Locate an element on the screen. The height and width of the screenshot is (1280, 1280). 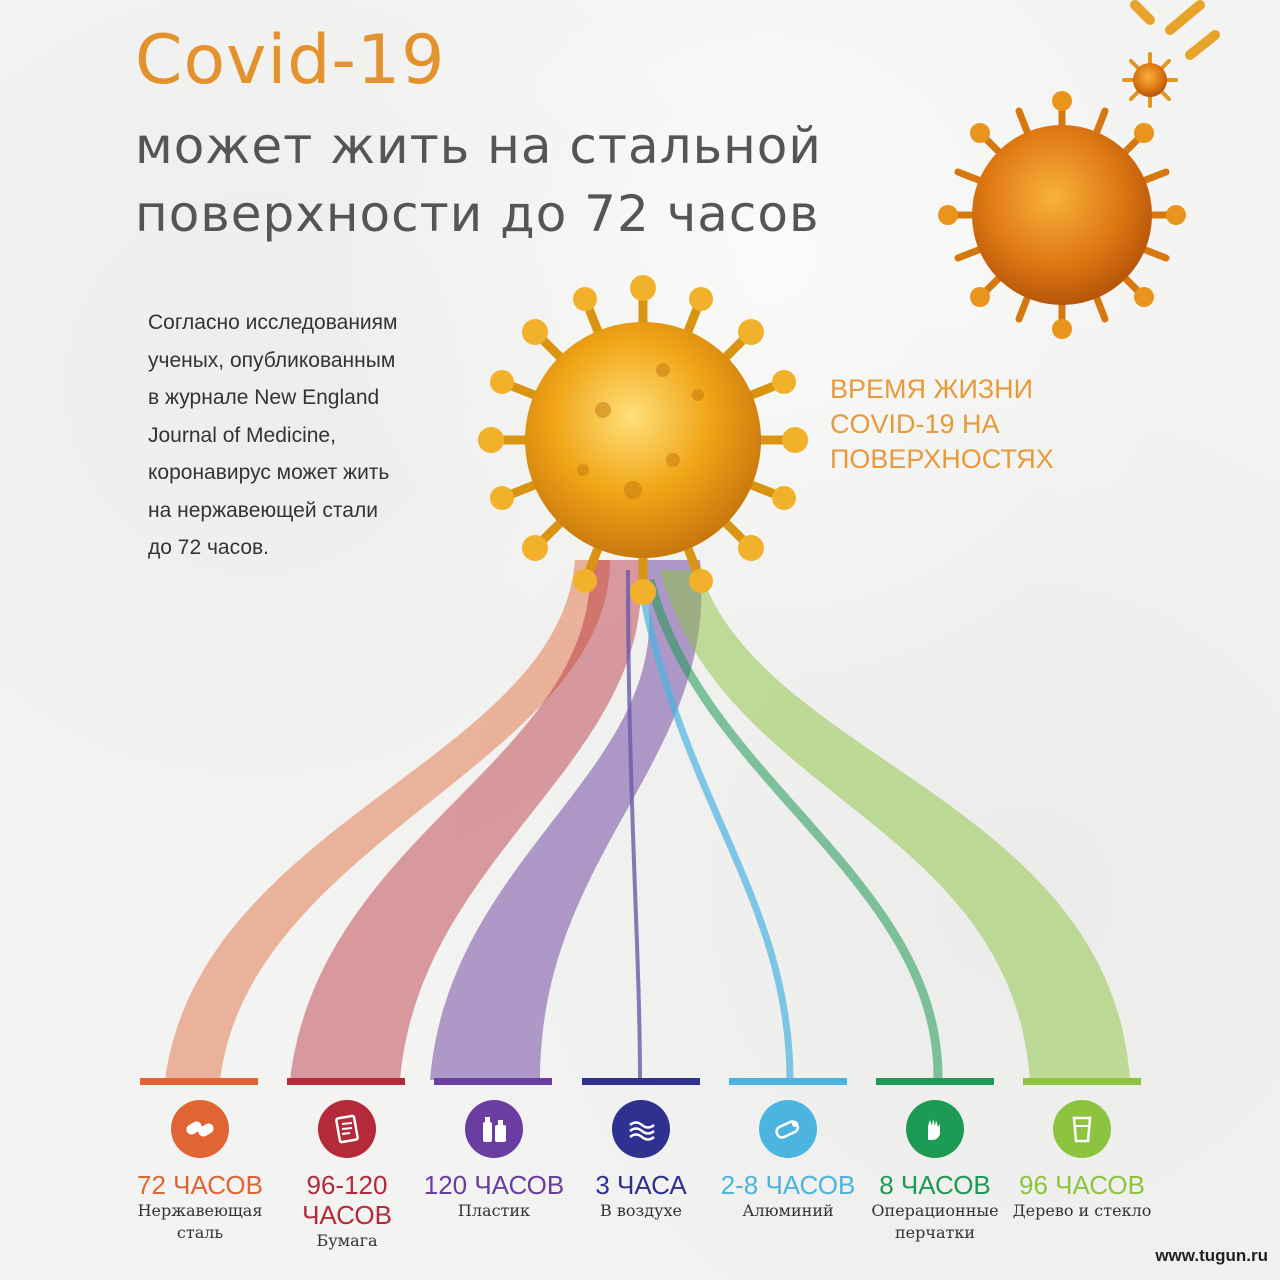
ribbon-wood-glass is located at coordinates (895, 825).